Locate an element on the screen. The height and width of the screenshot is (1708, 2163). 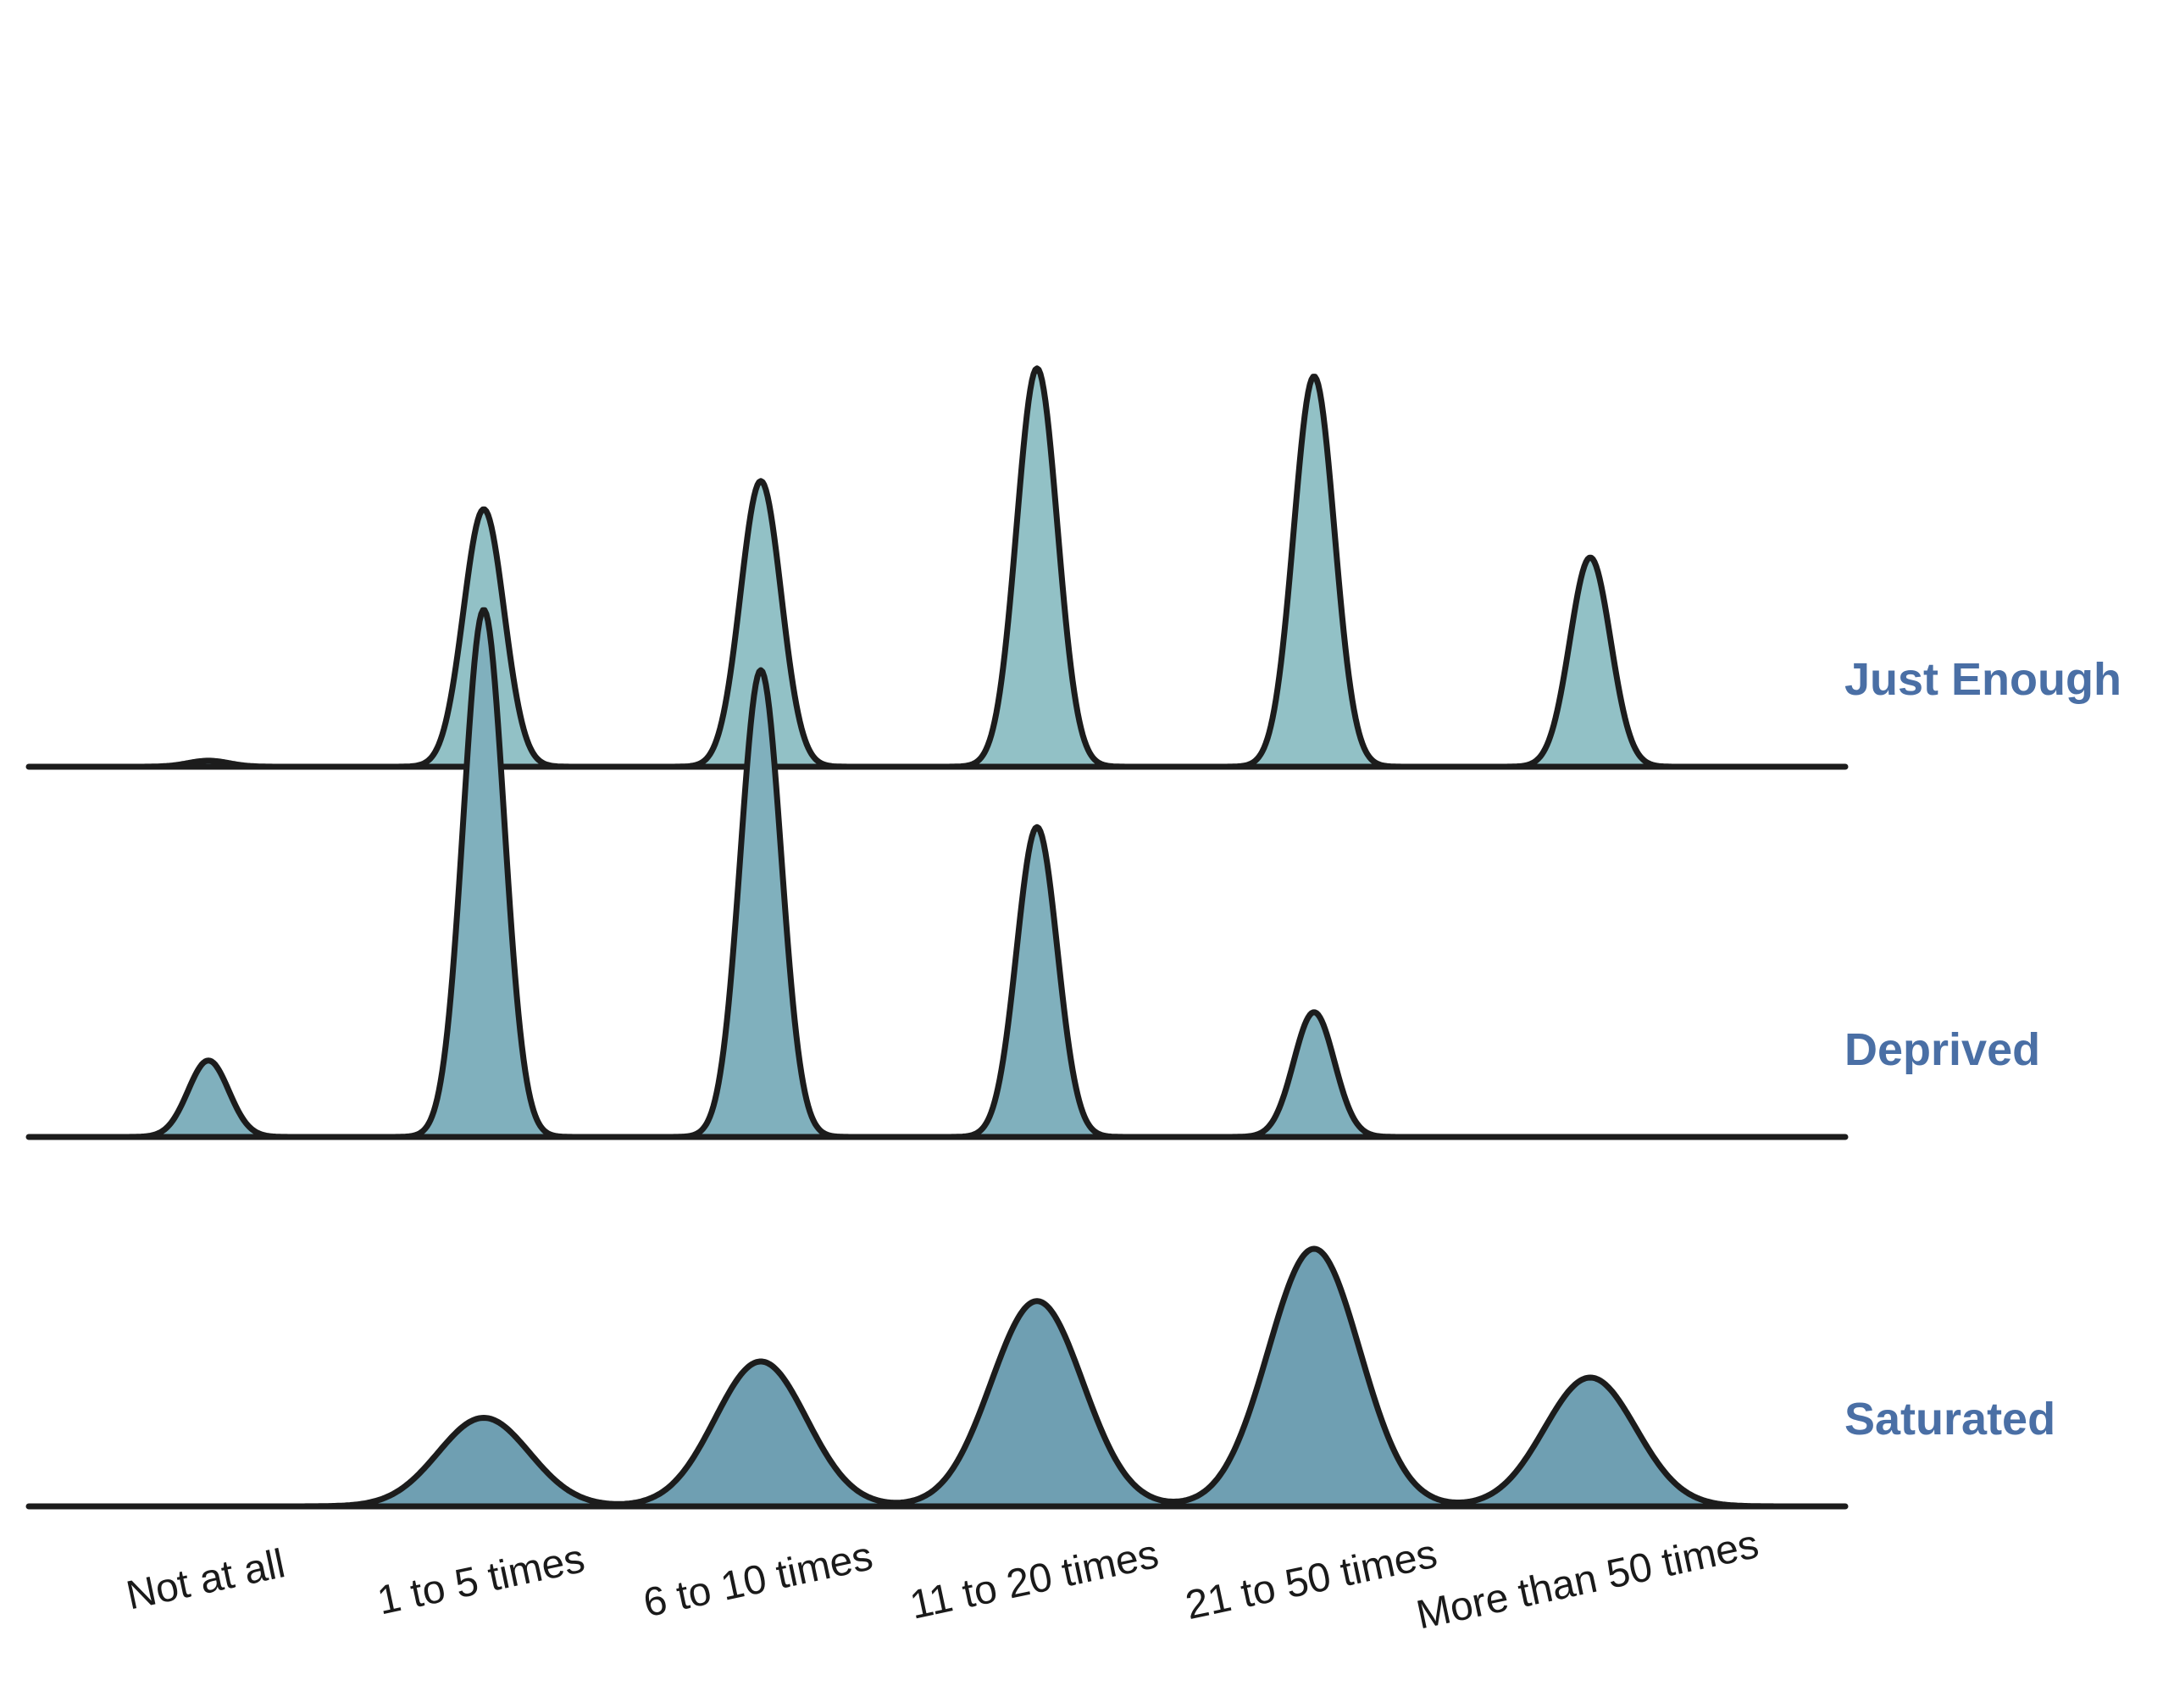
x-tick-label: 11 to 20 times is located at coordinates (1034, 1580).